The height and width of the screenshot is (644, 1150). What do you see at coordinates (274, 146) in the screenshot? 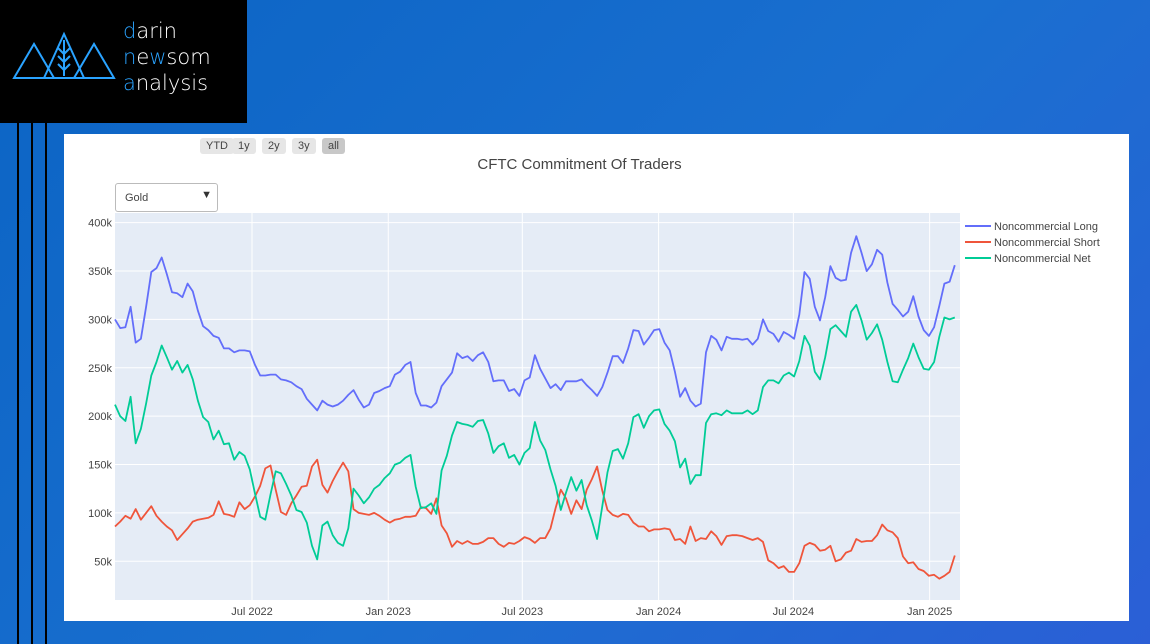
I see `range-button-2y: 2y` at bounding box center [274, 146].